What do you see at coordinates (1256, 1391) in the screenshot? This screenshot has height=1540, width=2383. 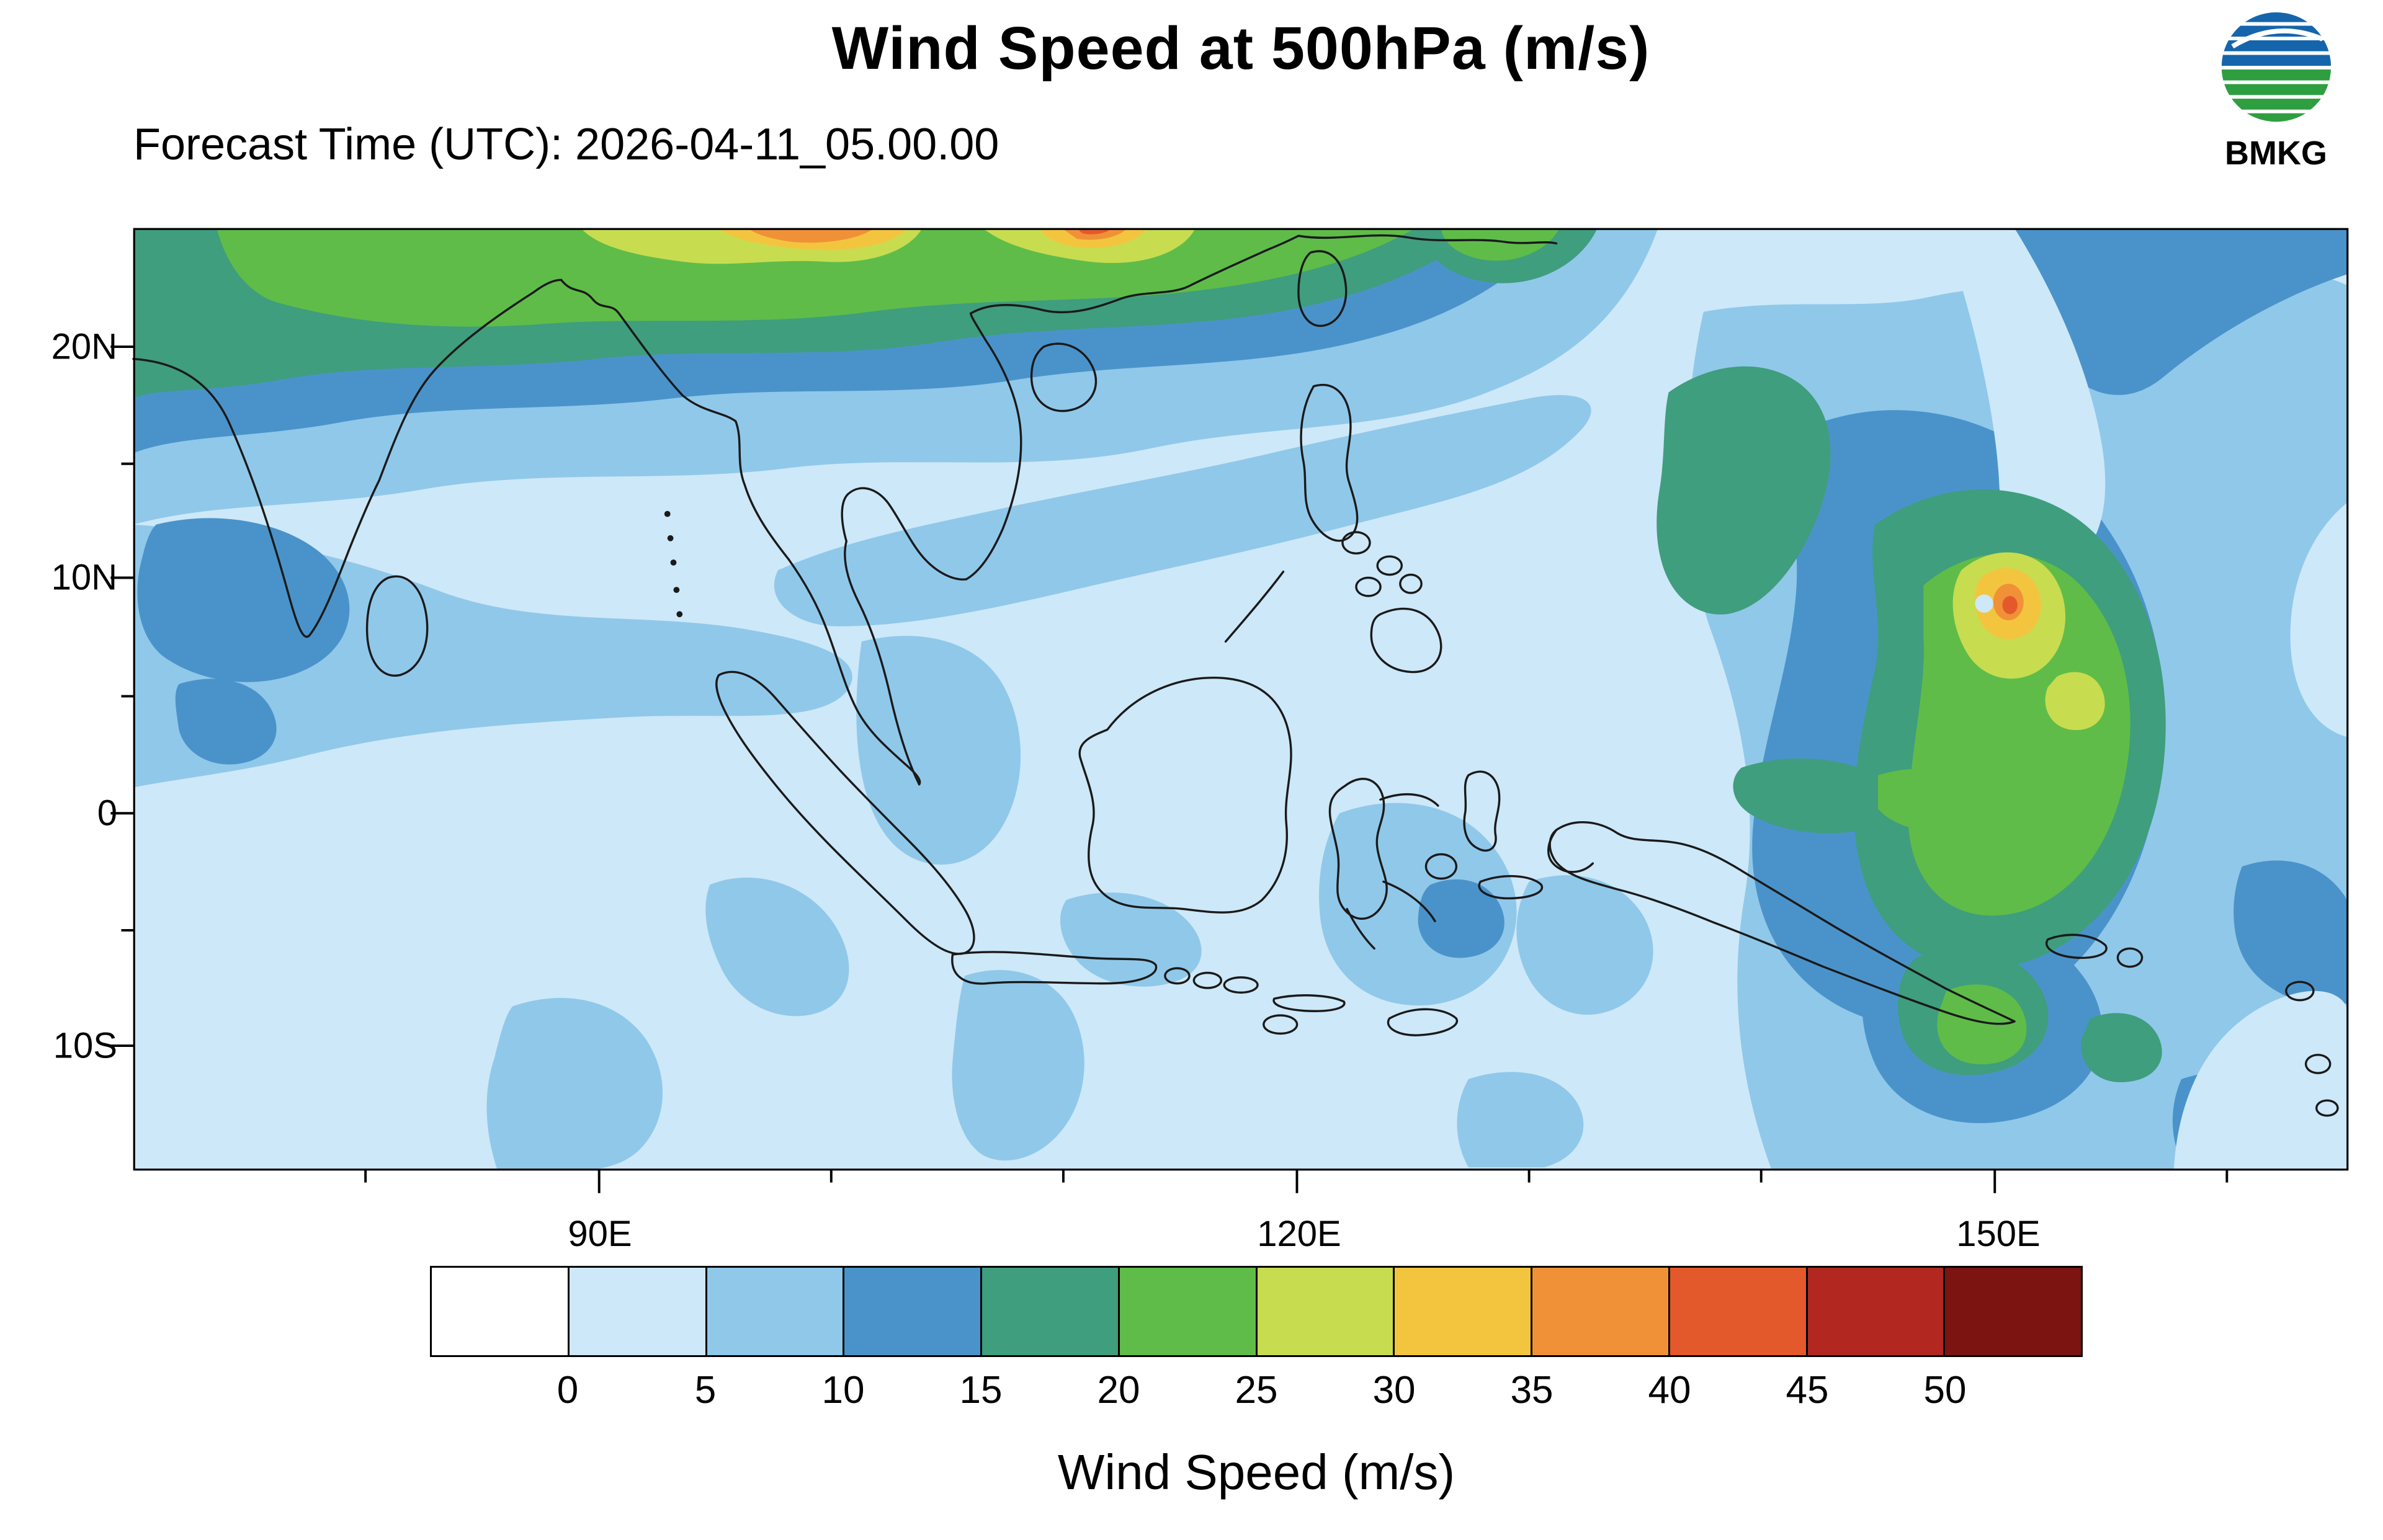 I see `colorbar-tick-label: 25` at bounding box center [1256, 1391].